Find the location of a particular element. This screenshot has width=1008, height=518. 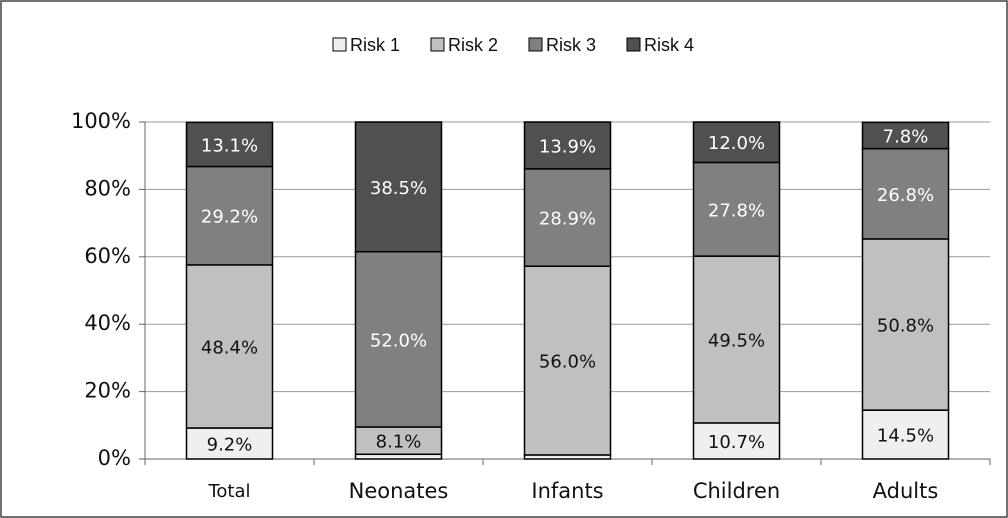

y-tick-label: 80% is located at coordinates (107, 188).